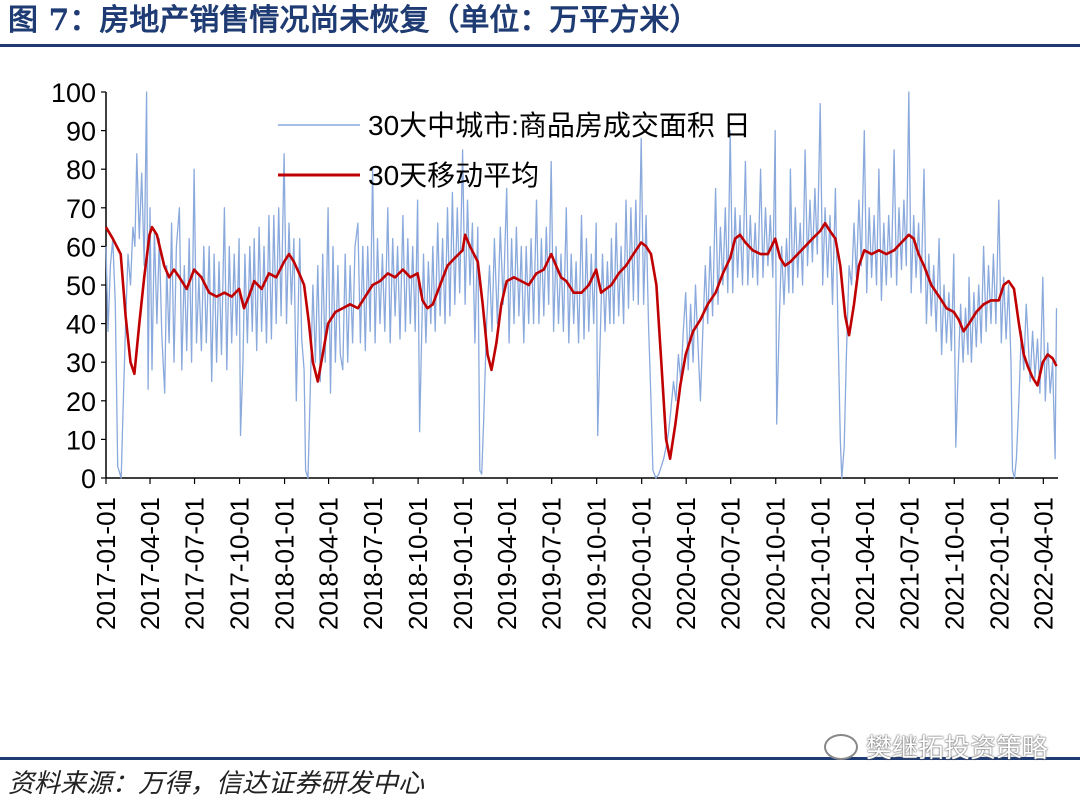  Describe the element at coordinates (559, 125) in the screenshot. I see `legend-label: 30大中城市:商品房成交面积 日` at that location.